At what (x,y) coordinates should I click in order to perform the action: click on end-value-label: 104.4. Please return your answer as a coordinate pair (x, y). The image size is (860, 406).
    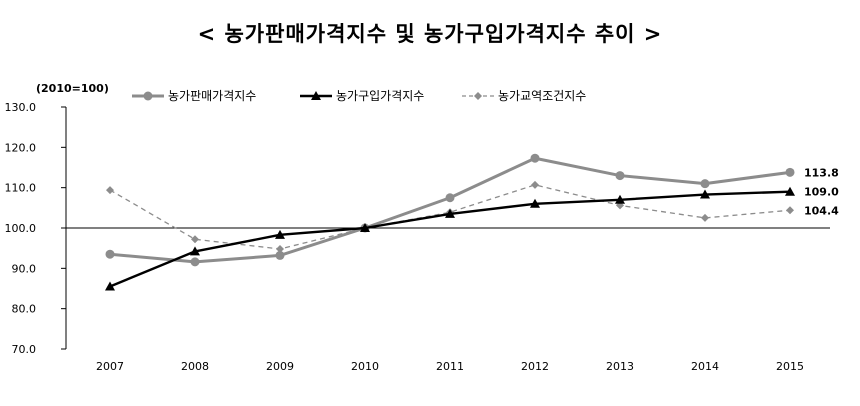
    Looking at the image, I should click on (821, 210).